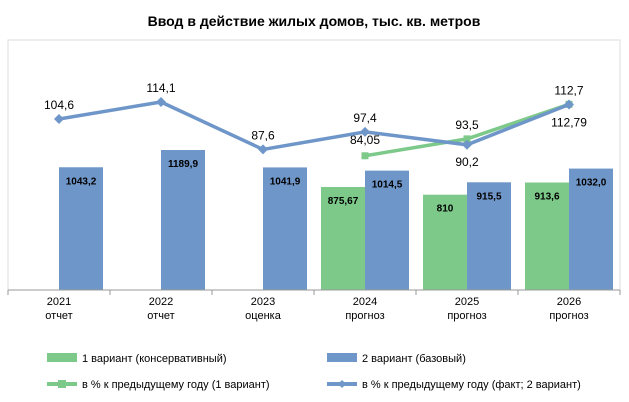 The image size is (629, 402). What do you see at coordinates (183, 164) in the screenshot?
I see `bar-label: 1189,9` at bounding box center [183, 164].